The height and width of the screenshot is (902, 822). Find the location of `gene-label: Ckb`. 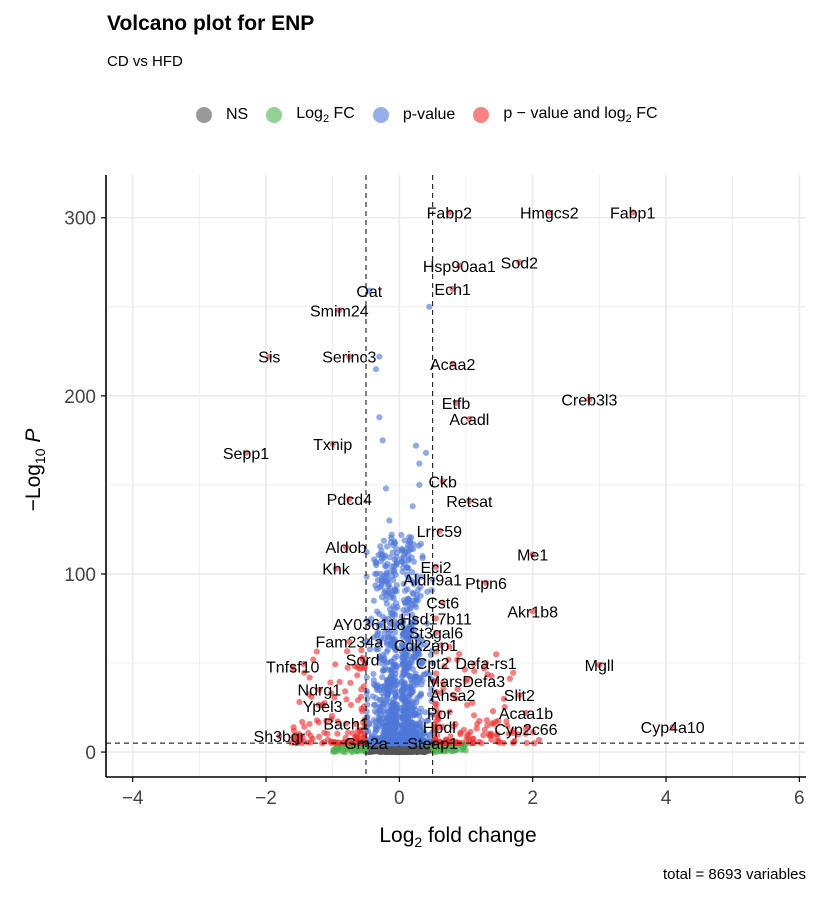

gene-label: Ckb is located at coordinates (442, 482).